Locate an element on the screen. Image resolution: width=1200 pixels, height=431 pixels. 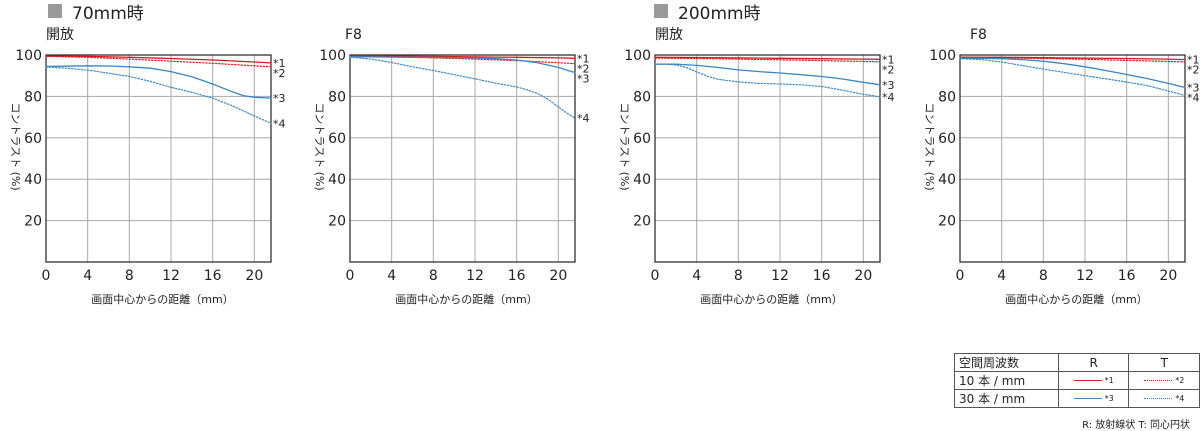
legend-cell-t2: *2 is located at coordinates (1164, 380).